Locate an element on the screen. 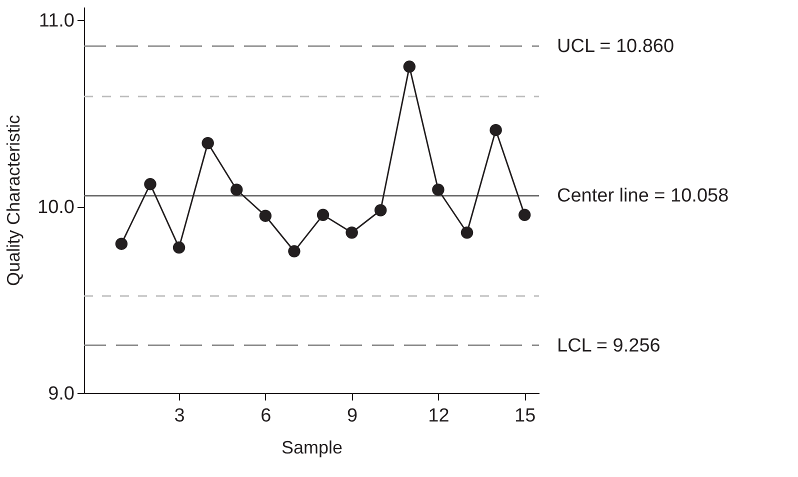 This screenshot has height=477, width=798. x-axis-title: Sample is located at coordinates (312, 448).